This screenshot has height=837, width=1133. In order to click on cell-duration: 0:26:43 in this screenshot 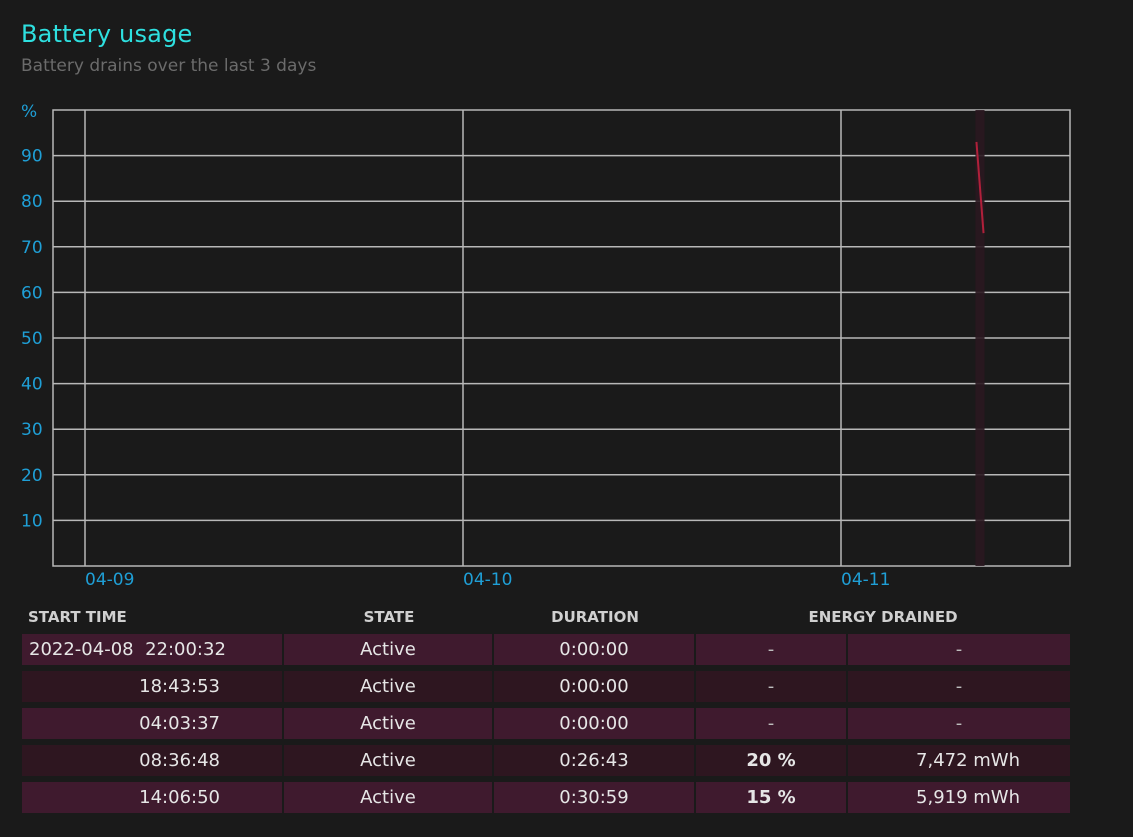, I will do `click(595, 760)`.